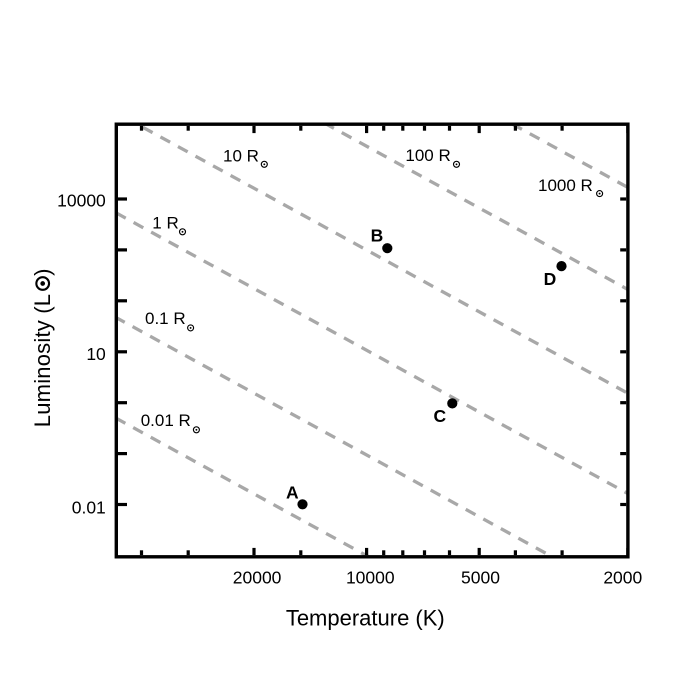 This screenshot has width=700, height=700. What do you see at coordinates (440, 416) in the screenshot?
I see `svg-text: C` at bounding box center [440, 416].